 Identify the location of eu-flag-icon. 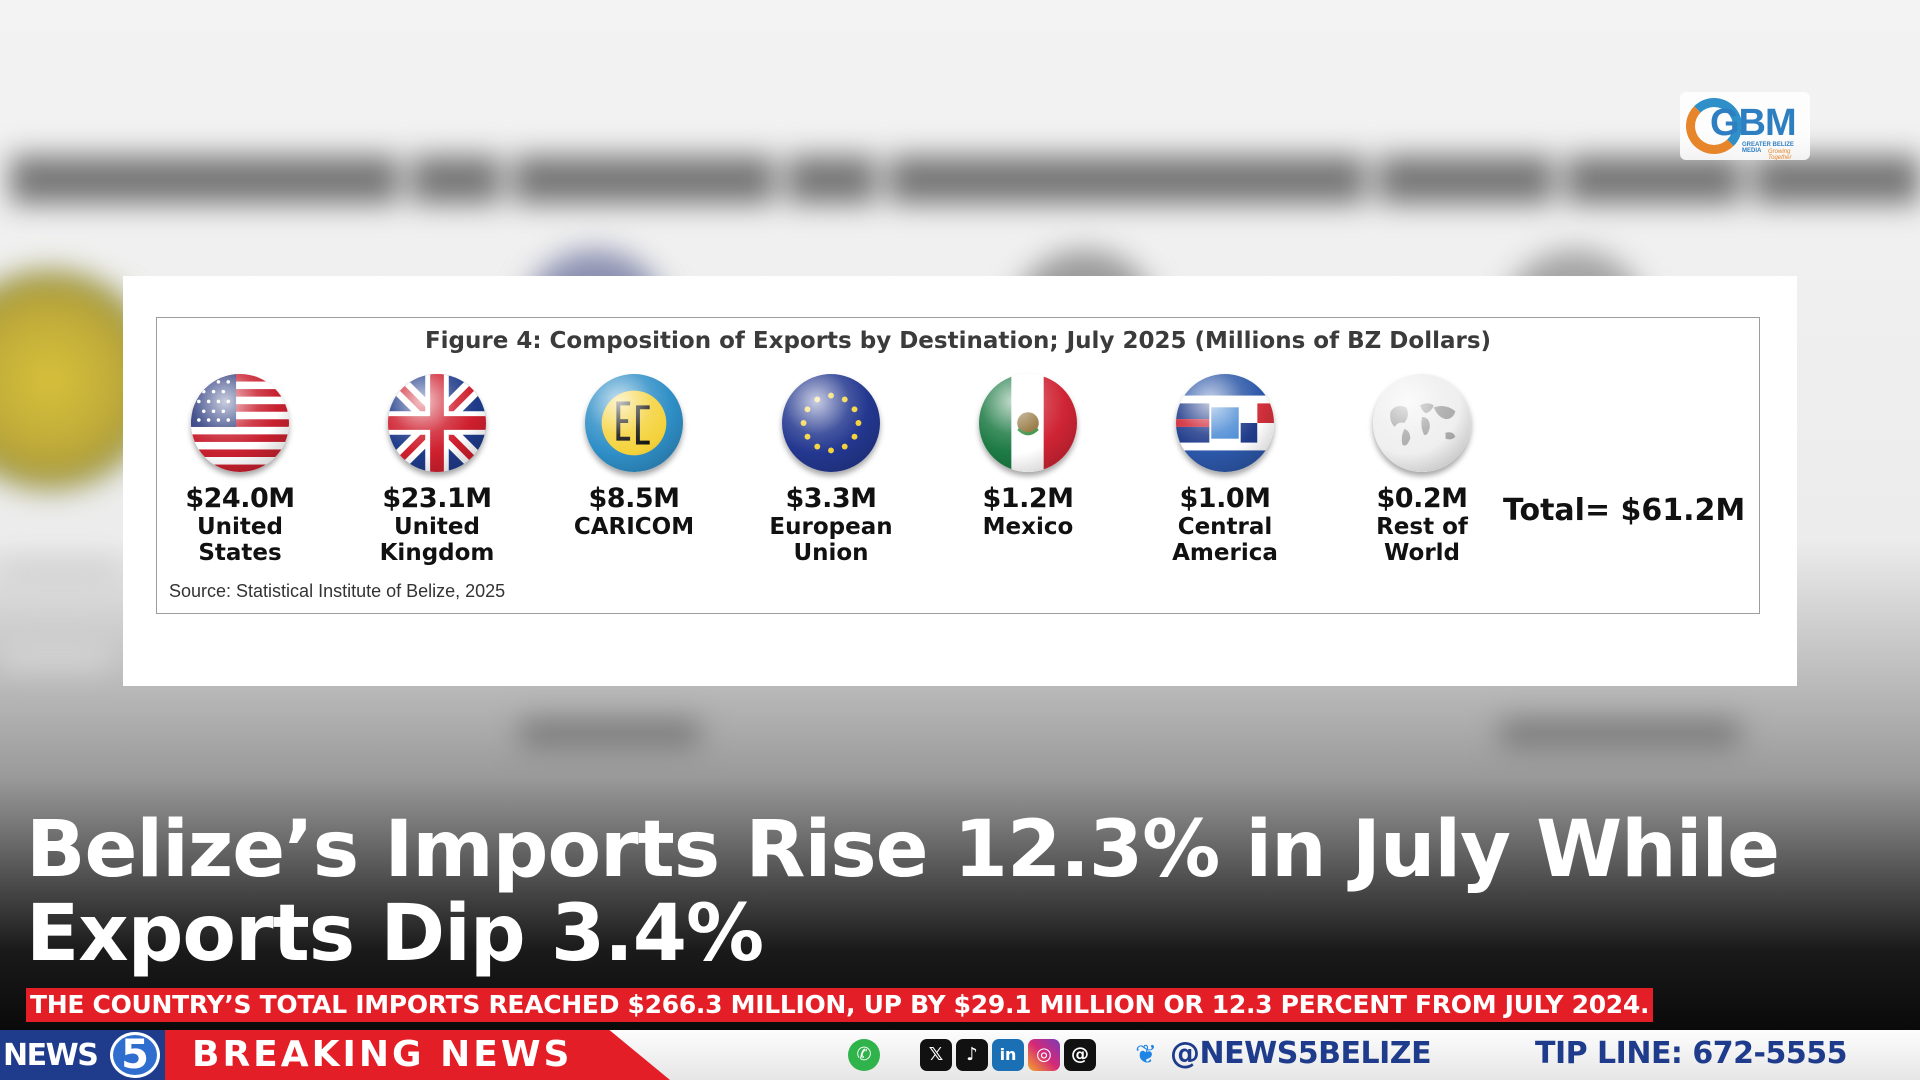
(831, 423).